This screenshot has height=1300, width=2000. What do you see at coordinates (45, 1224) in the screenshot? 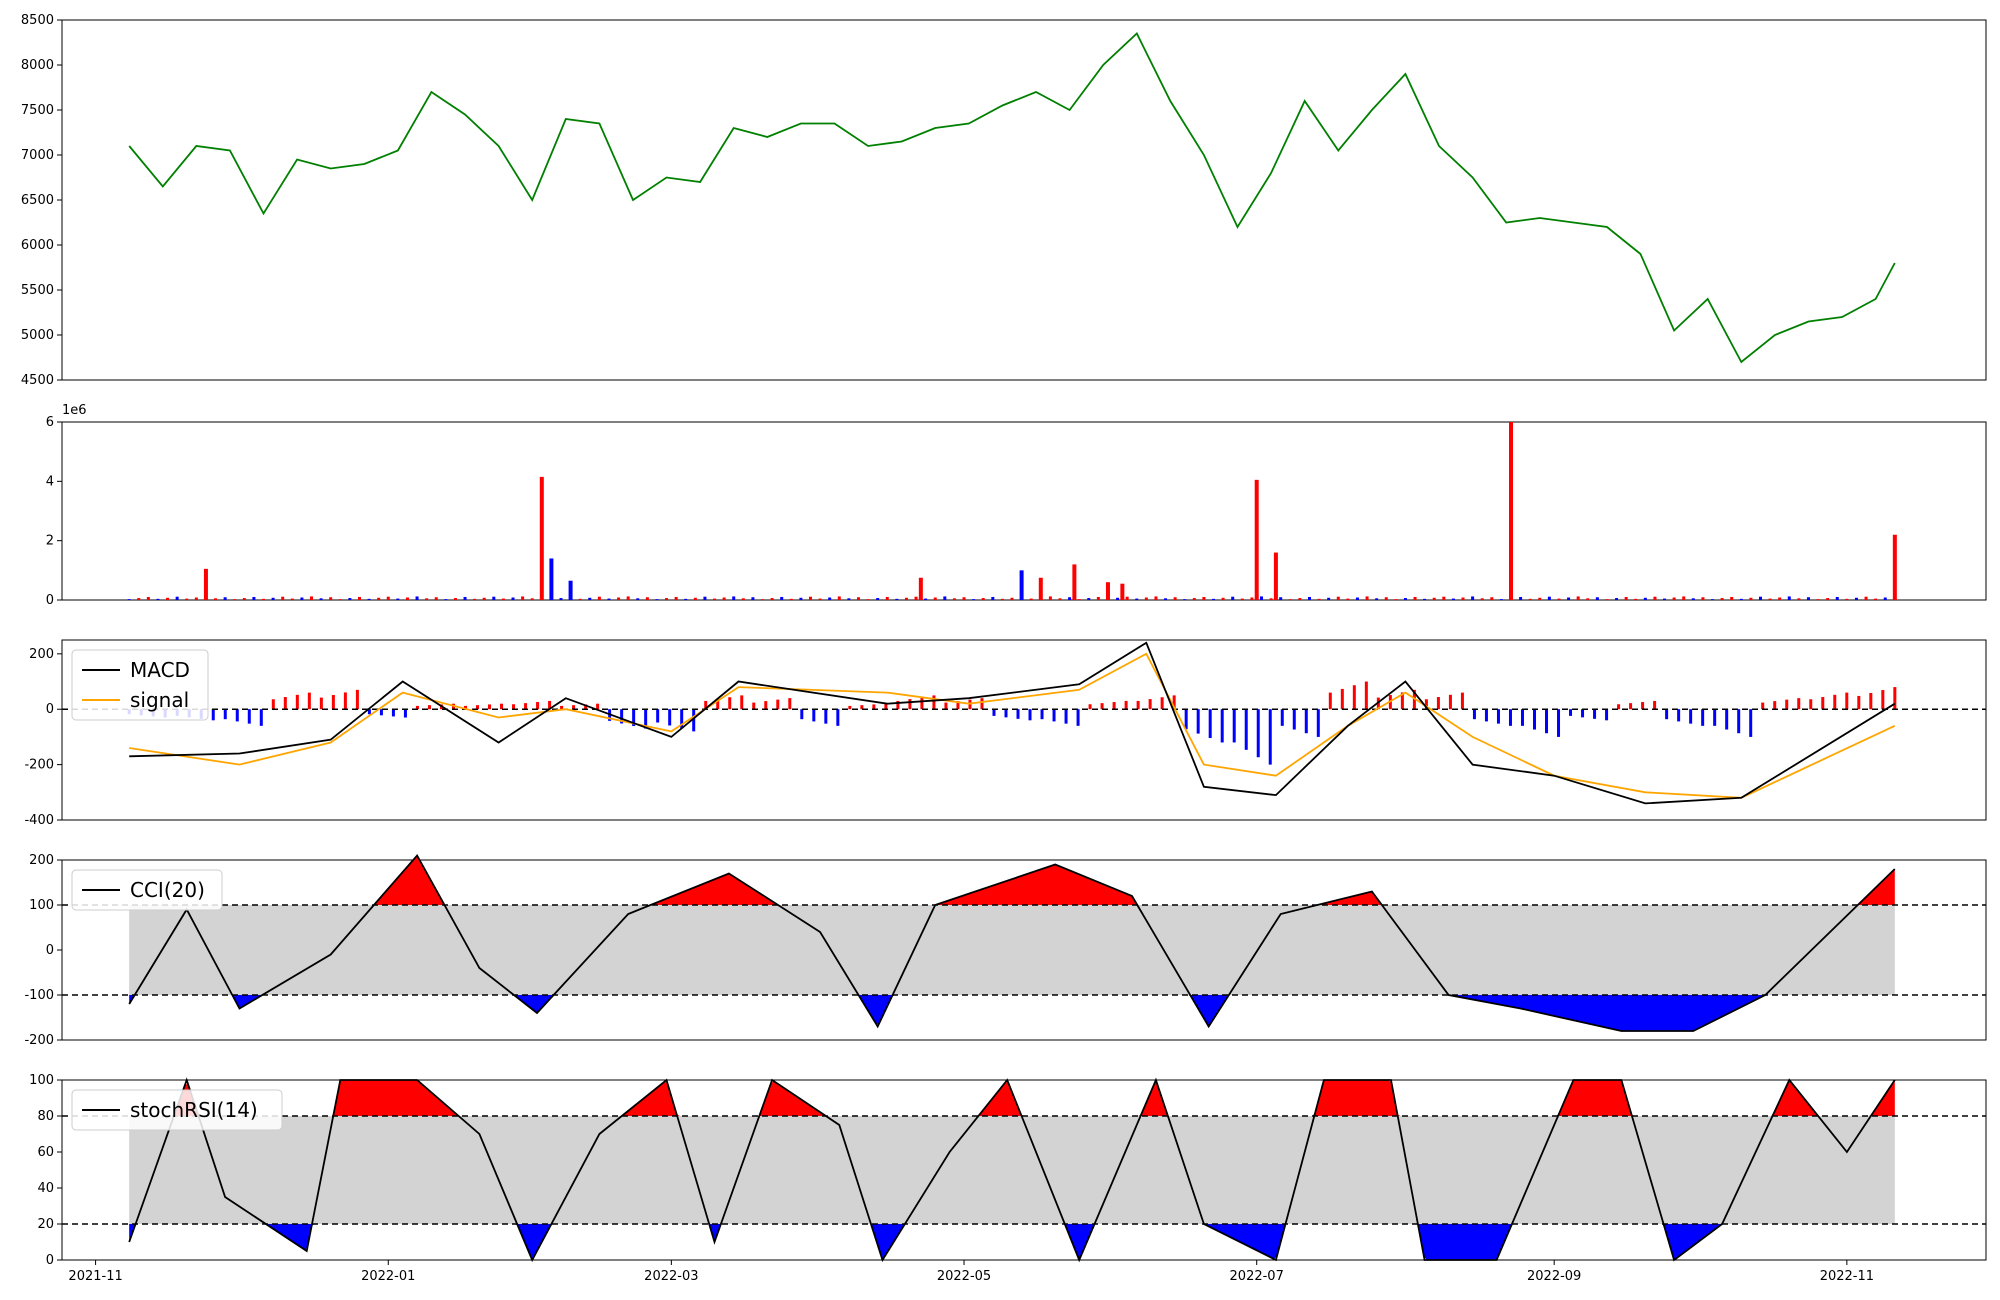
I see `stochrsi-ytick-label: 20` at bounding box center [45, 1224].